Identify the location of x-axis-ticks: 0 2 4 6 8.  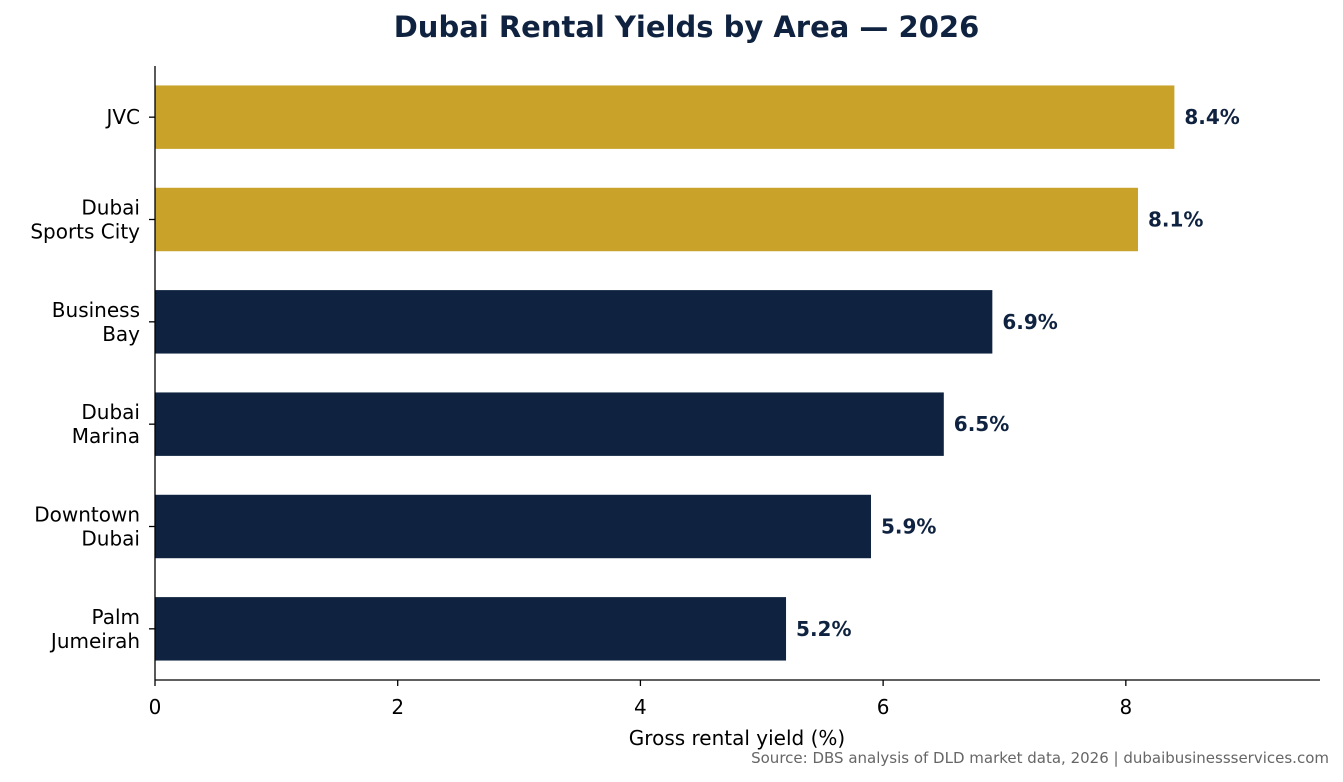
(640, 699).